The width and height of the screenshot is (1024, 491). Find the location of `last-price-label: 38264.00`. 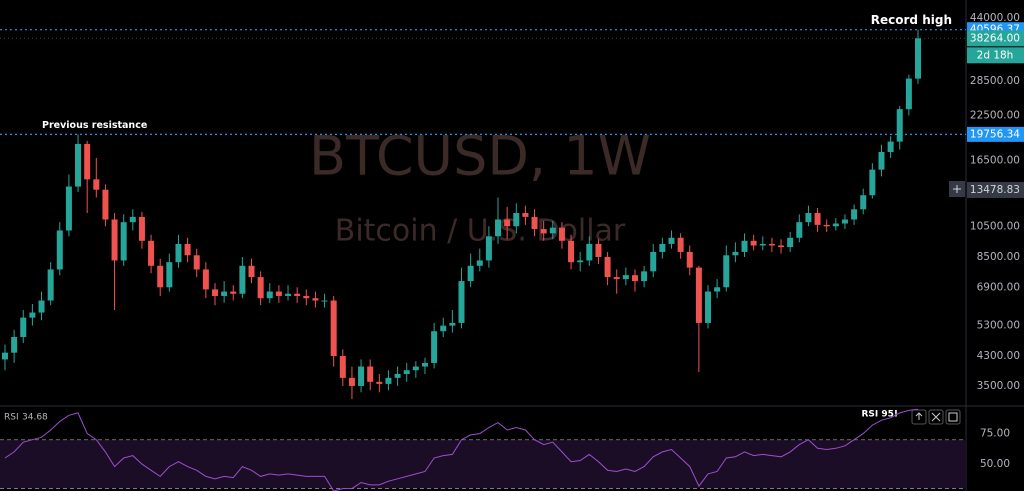

last-price-label: 38264.00 is located at coordinates (995, 38).